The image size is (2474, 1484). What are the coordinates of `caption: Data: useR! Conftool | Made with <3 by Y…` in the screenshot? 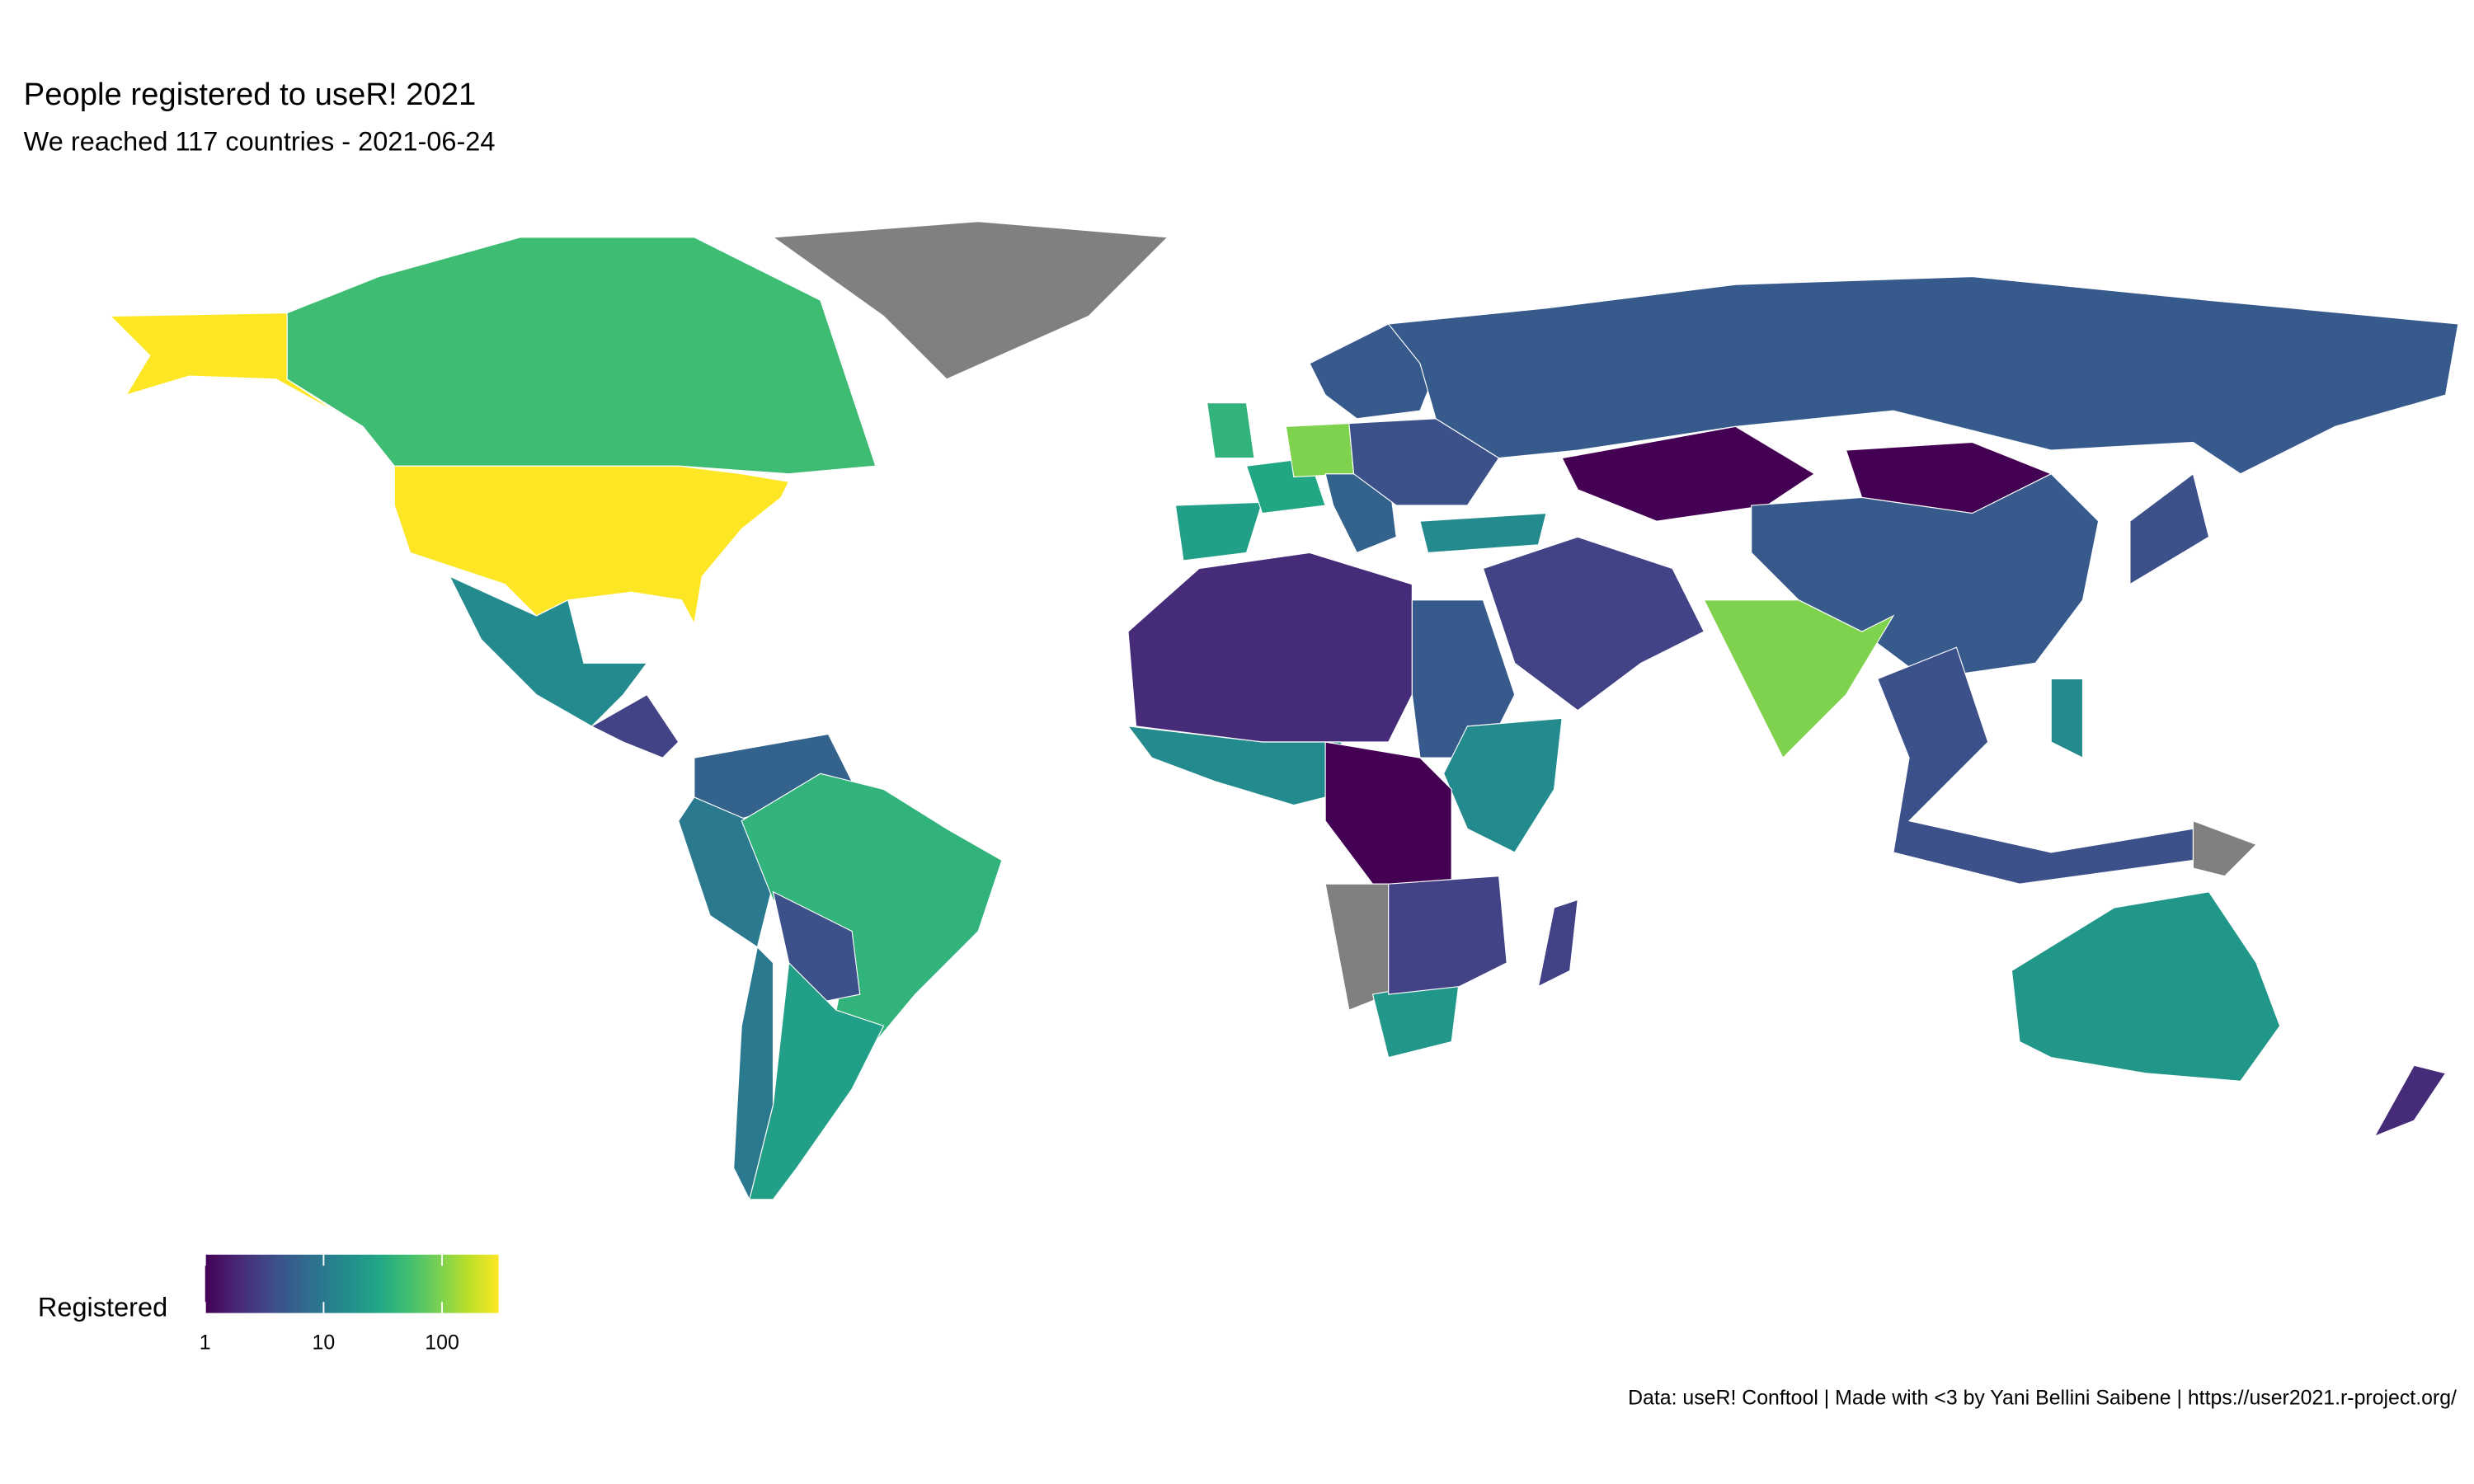 It's located at (2042, 1398).